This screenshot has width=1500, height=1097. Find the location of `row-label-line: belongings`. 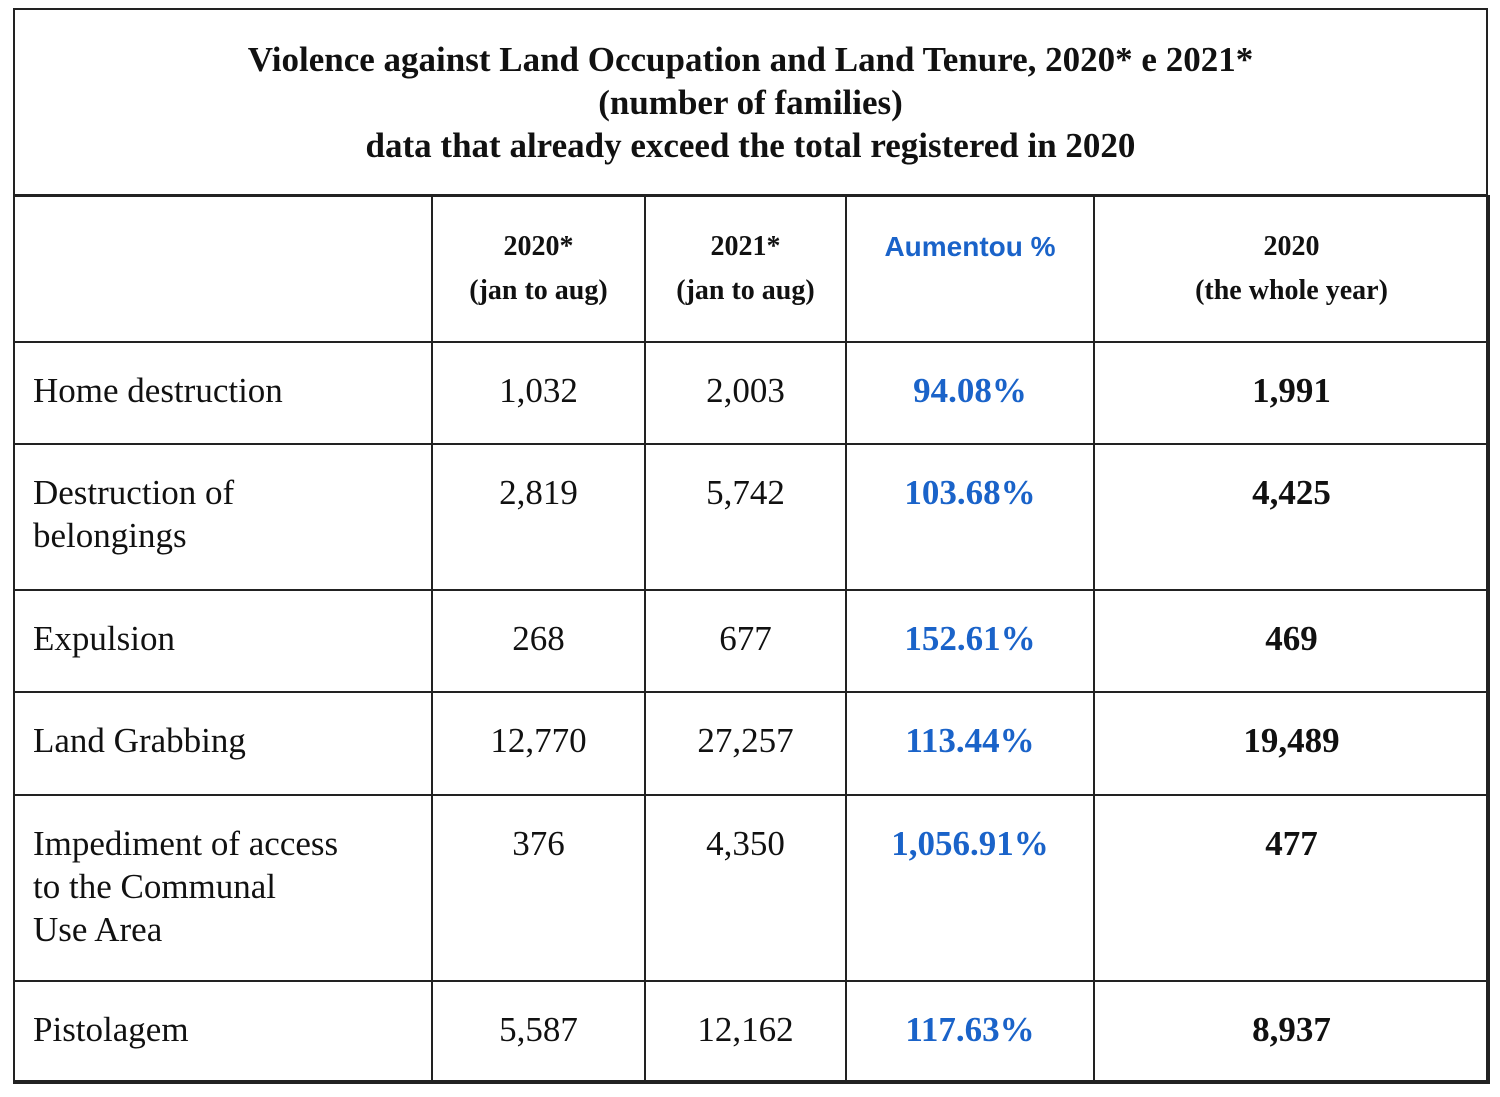

row-label-line: belongings is located at coordinates (110, 535).